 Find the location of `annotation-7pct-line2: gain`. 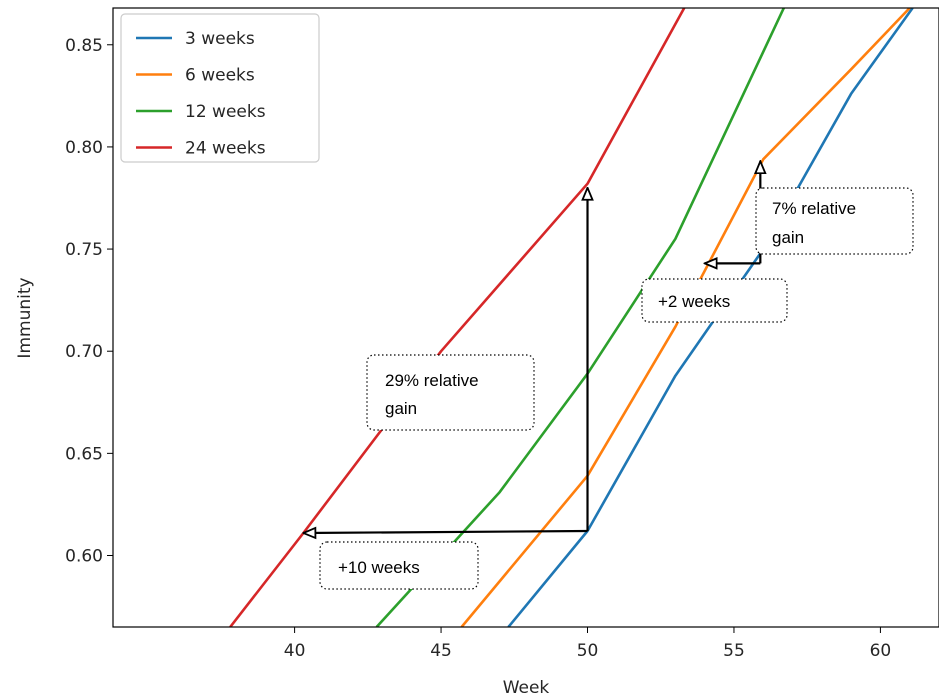

annotation-7pct-line2: gain is located at coordinates (788, 237).